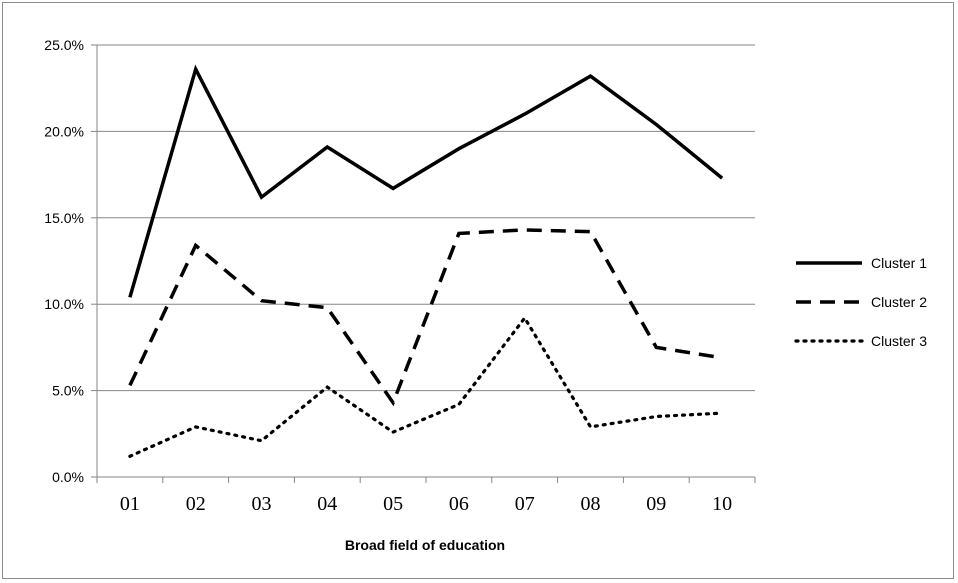 This screenshot has width=958, height=583. Describe the element at coordinates (899, 302) in the screenshot. I see `legend-label: Cluster 2` at that location.